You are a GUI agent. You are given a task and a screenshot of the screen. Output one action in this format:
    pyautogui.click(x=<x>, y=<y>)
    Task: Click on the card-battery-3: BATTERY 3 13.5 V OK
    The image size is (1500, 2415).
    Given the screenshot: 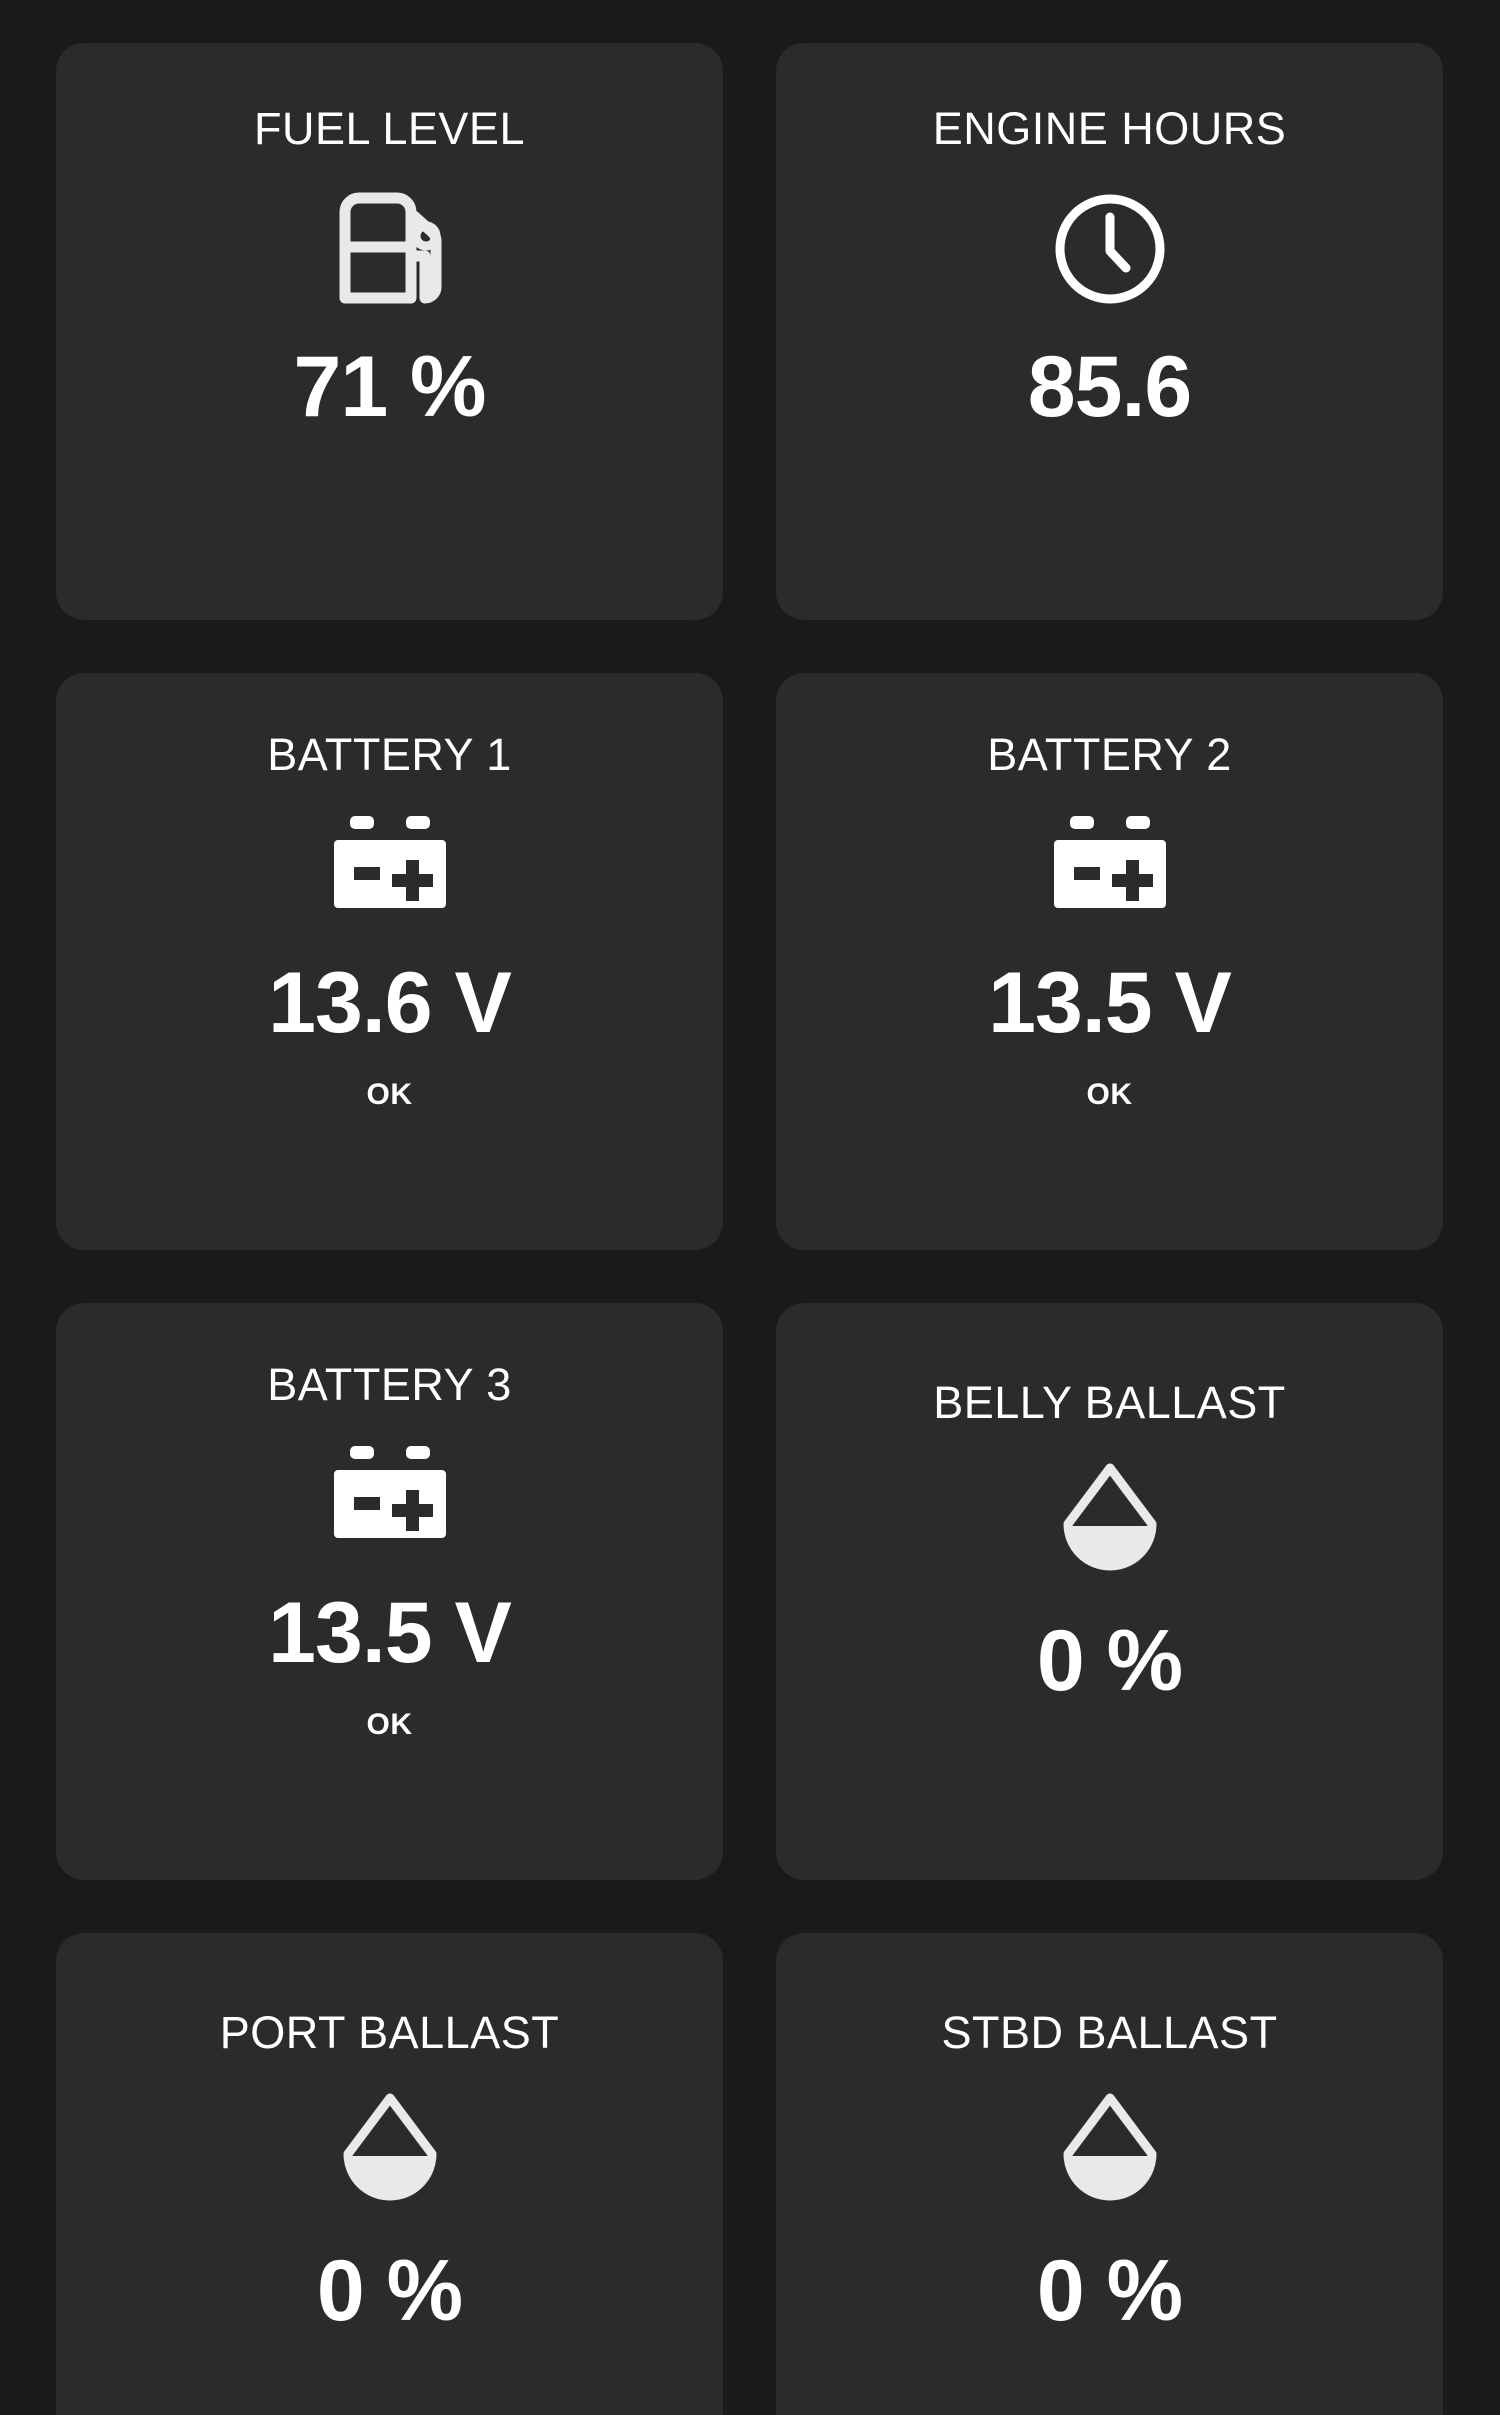 What is the action you would take?
    pyautogui.click(x=389, y=1591)
    